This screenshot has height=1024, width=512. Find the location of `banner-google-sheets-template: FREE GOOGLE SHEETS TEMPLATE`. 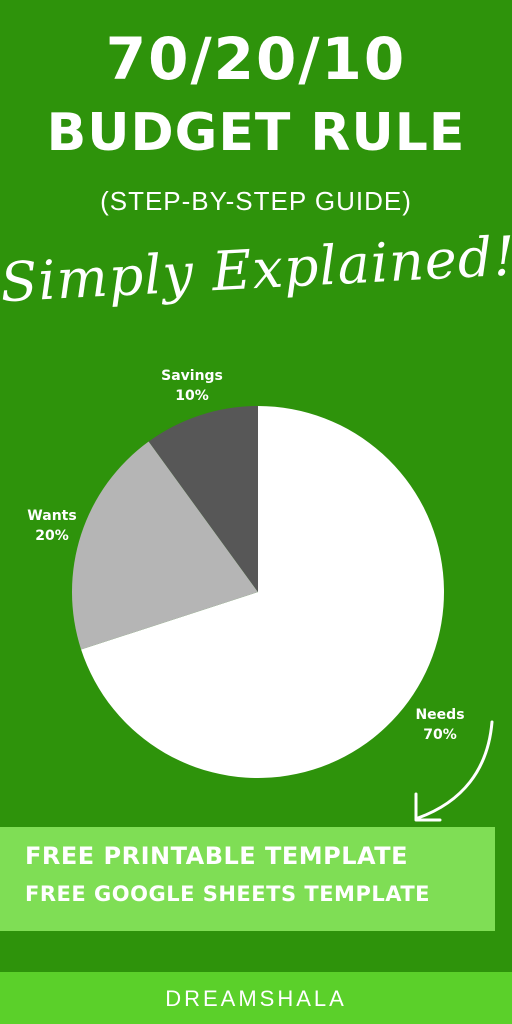

banner-google-sheets-template: FREE GOOGLE SHEETS TEMPLATE is located at coordinates (228, 894).